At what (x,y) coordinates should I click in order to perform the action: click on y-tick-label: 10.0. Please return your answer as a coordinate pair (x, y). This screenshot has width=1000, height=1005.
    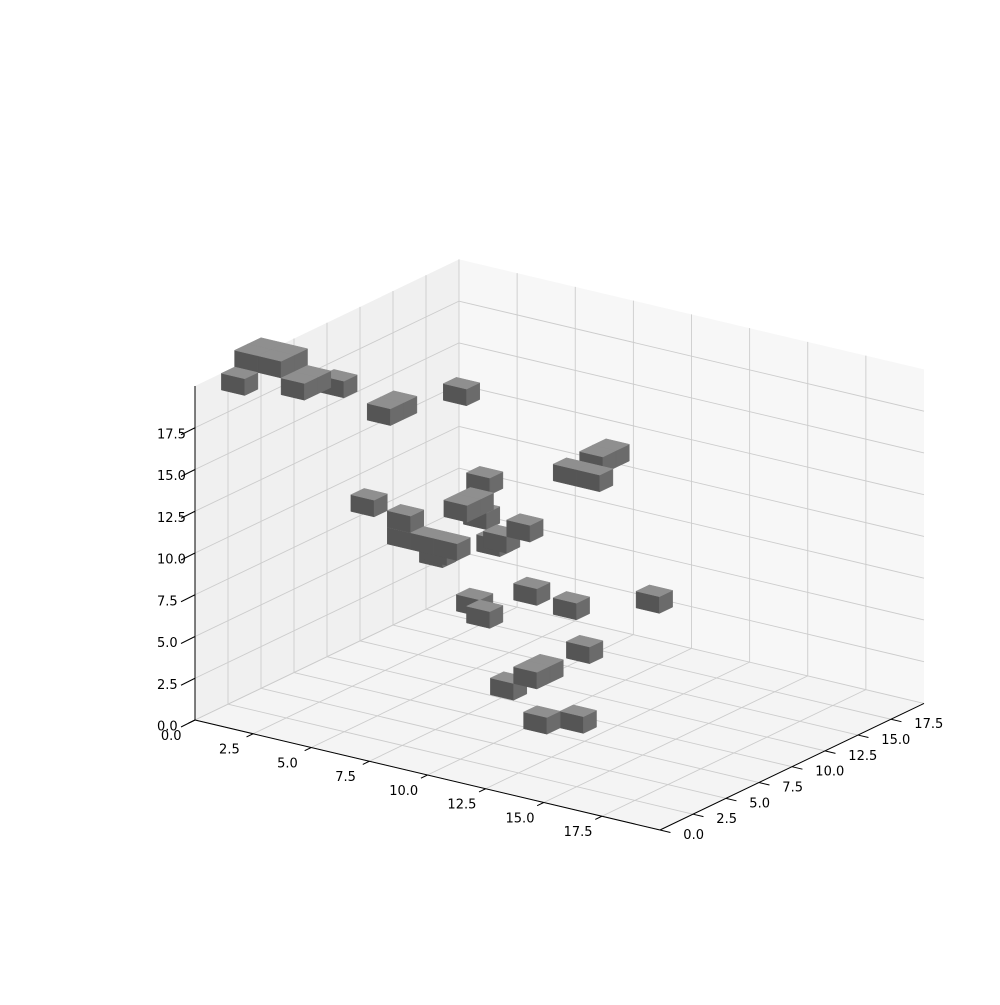
    Looking at the image, I should click on (829, 772).